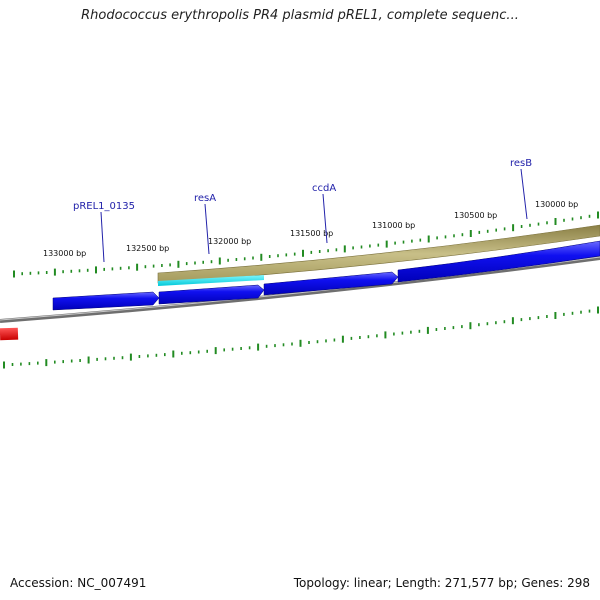  Describe the element at coordinates (324, 188) in the screenshot. I see `gene-label-ccdA: ccdA` at that location.